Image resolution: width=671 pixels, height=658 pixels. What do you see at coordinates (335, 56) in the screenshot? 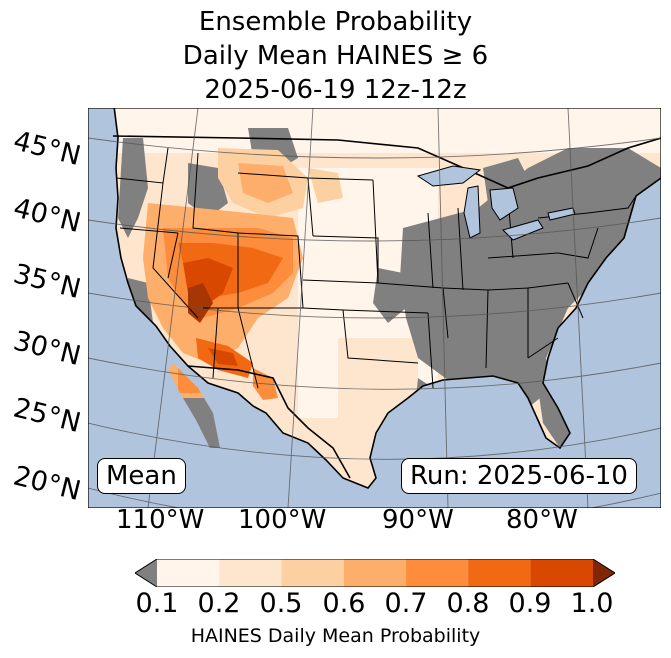
I see `title-line-2: Daily Mean HAINES ≥ 6` at bounding box center [335, 56].